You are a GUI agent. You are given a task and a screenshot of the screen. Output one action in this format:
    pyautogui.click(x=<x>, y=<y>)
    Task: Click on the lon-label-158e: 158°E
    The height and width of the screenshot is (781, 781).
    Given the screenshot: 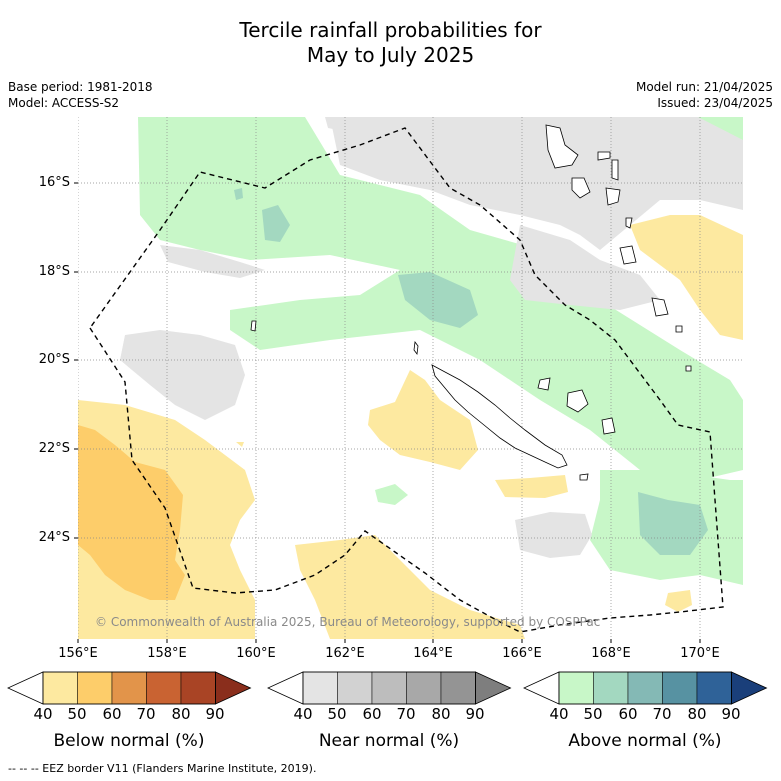 What is the action you would take?
    pyautogui.click(x=167, y=653)
    